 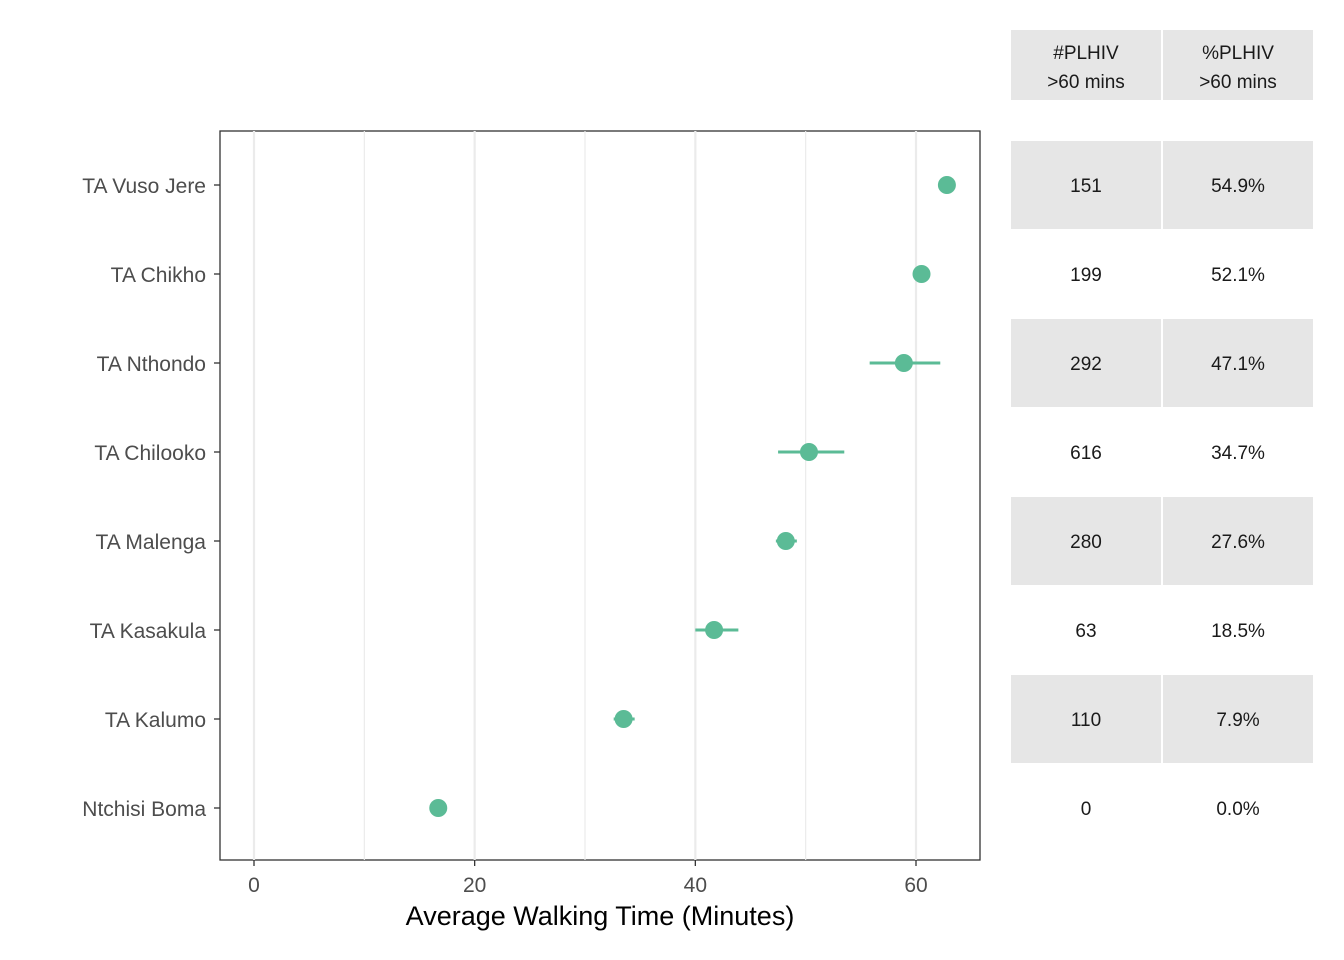 I want to click on y-tick-label: TA Malenga, so click(x=150, y=542).